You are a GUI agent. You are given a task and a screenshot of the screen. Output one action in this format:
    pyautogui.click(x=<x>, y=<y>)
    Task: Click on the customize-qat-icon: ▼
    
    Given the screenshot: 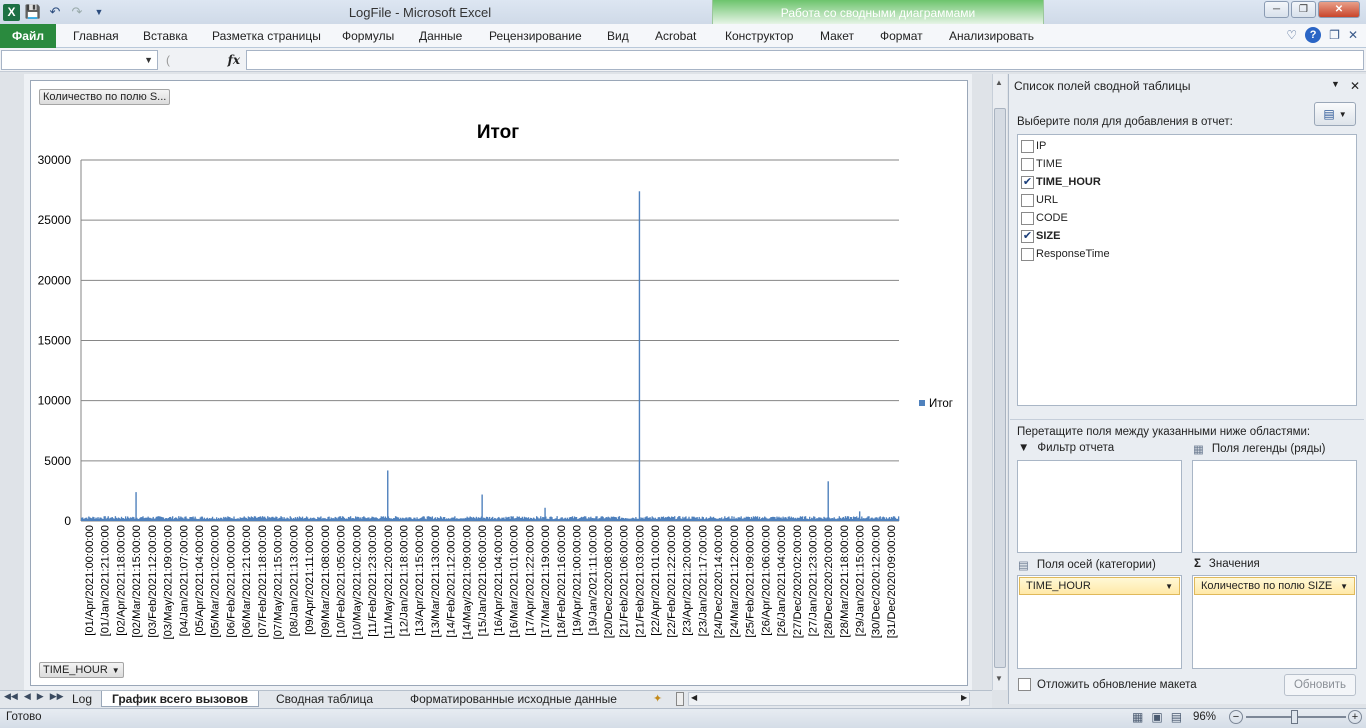 What is the action you would take?
    pyautogui.click(x=99, y=12)
    